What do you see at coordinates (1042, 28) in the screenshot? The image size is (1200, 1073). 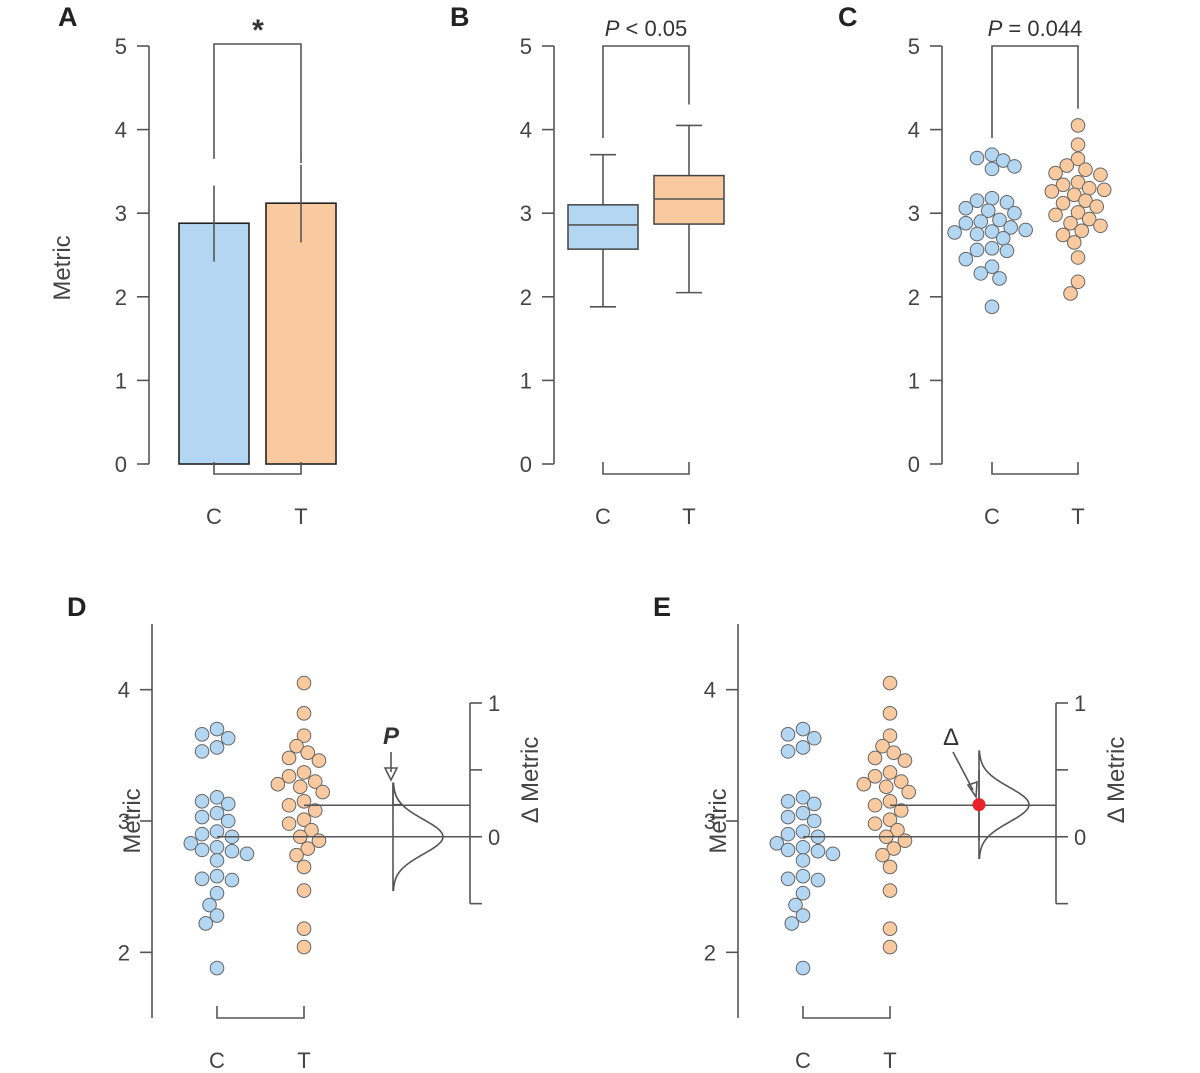 I see `p-value-text: = 0.044` at bounding box center [1042, 28].